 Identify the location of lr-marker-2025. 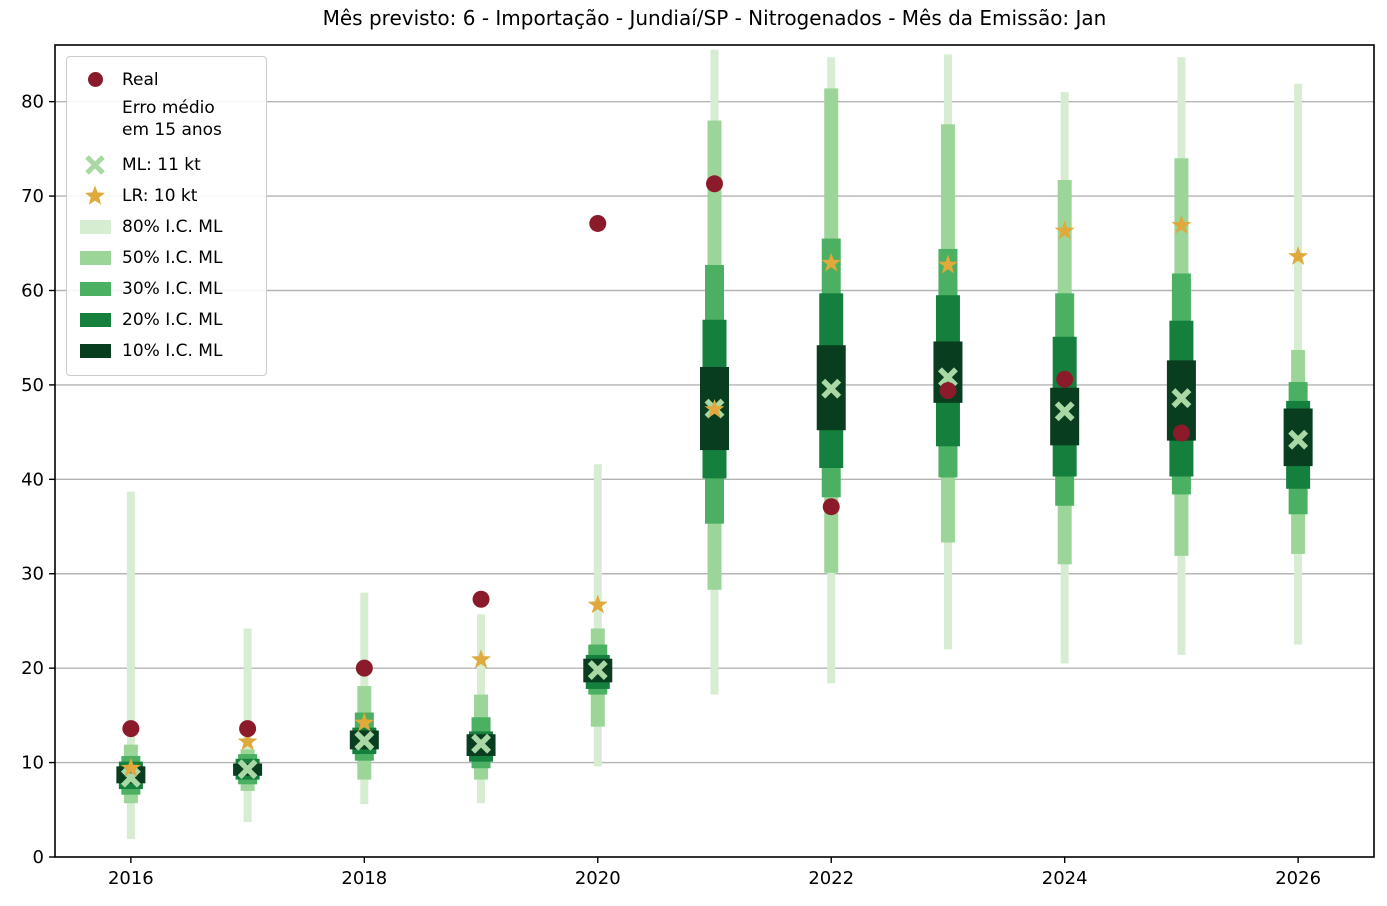
(1181, 224).